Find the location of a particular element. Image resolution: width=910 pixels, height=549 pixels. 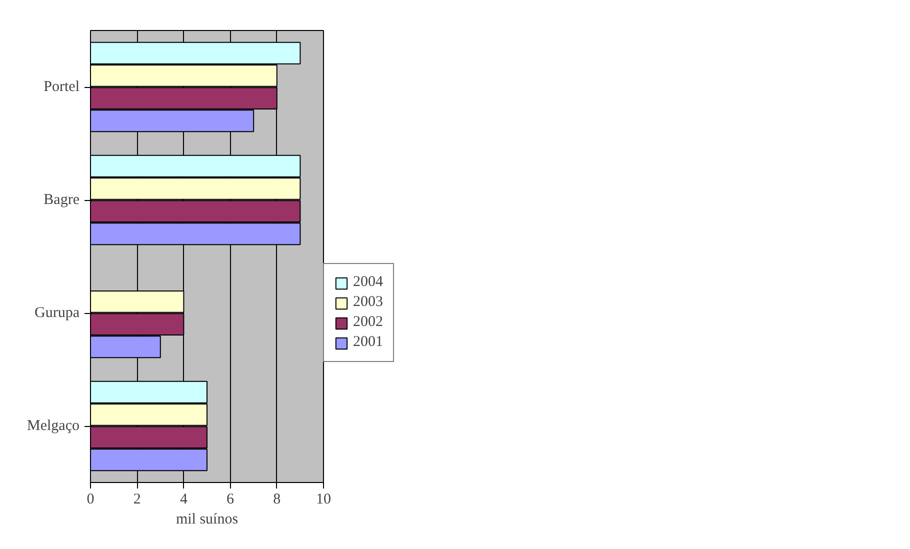

y-tick-label: Gurupa is located at coordinates (57, 313).